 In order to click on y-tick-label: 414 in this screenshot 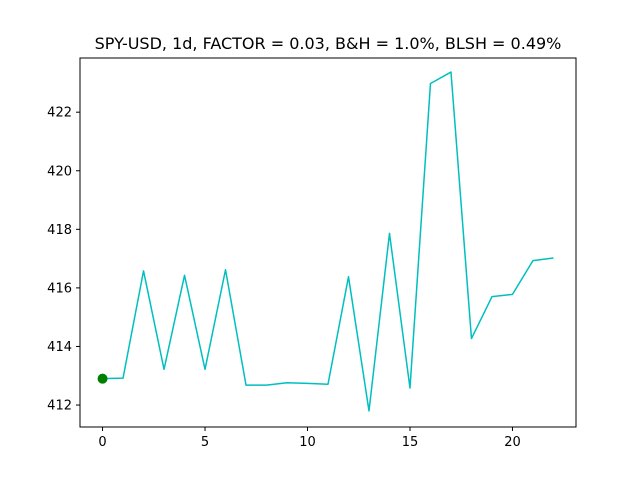, I will do `click(59, 347)`.